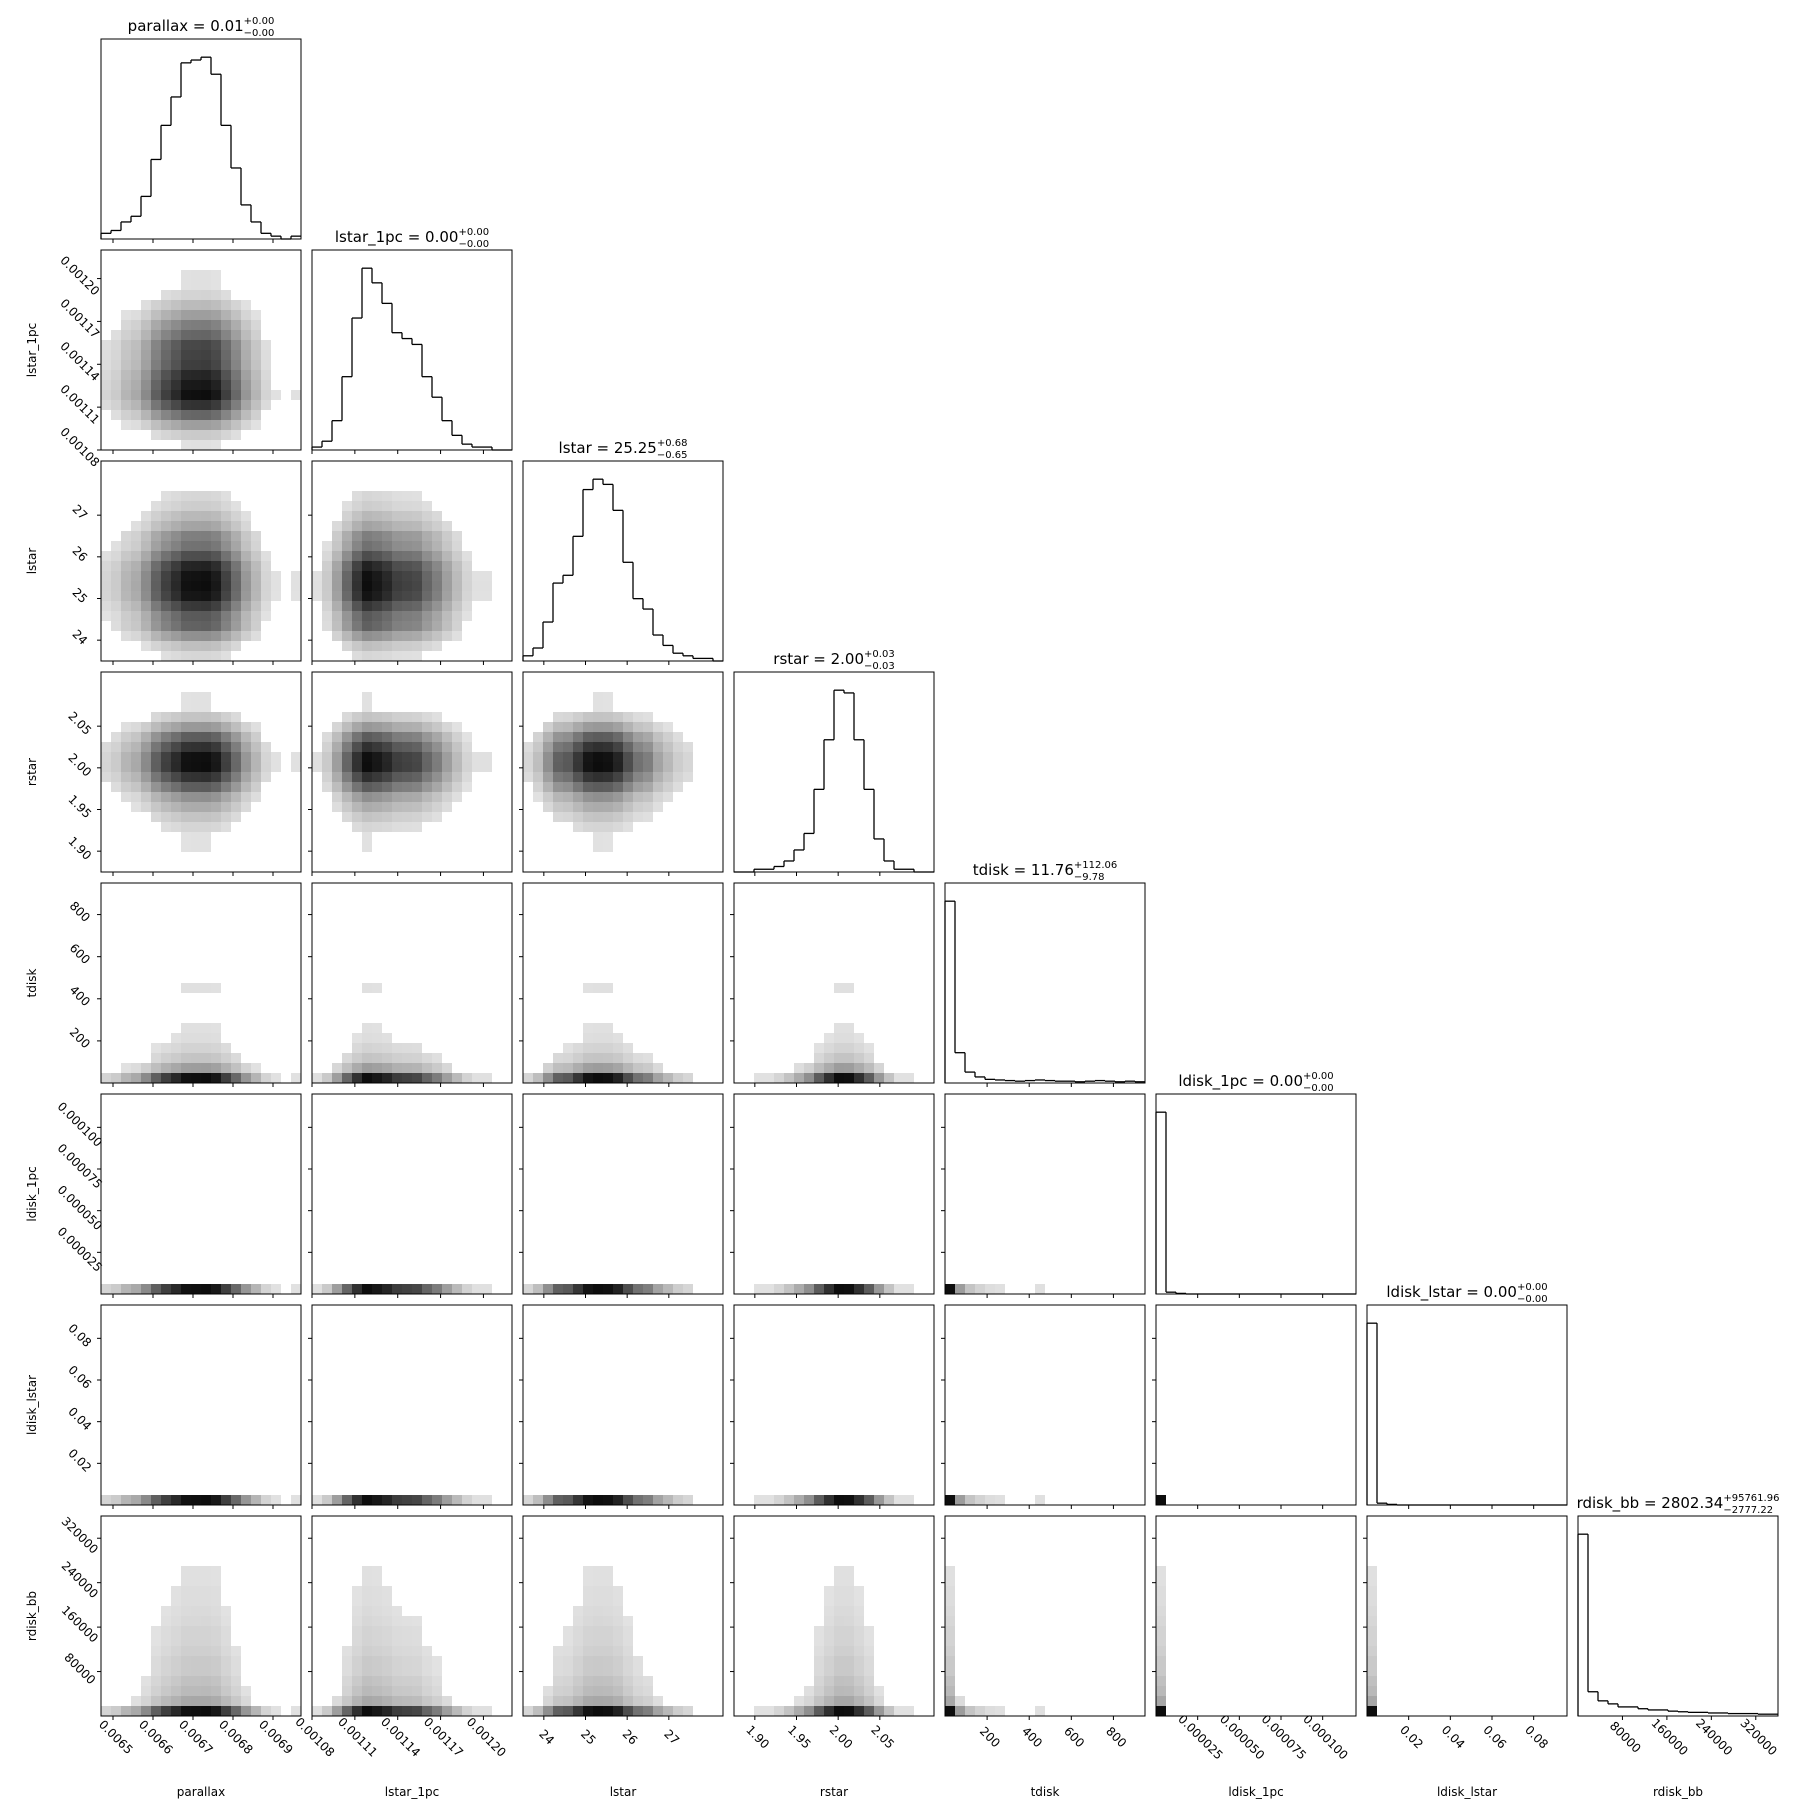 This screenshot has height=1809, width=1809. I want to click on title-lower: −0.00, so click(259, 33).